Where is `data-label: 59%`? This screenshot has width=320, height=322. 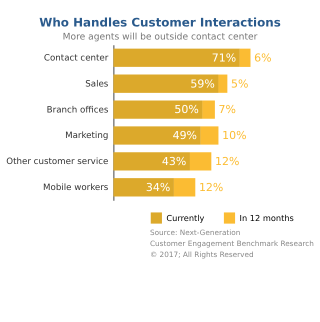
data-label: 59% is located at coordinates (202, 83).